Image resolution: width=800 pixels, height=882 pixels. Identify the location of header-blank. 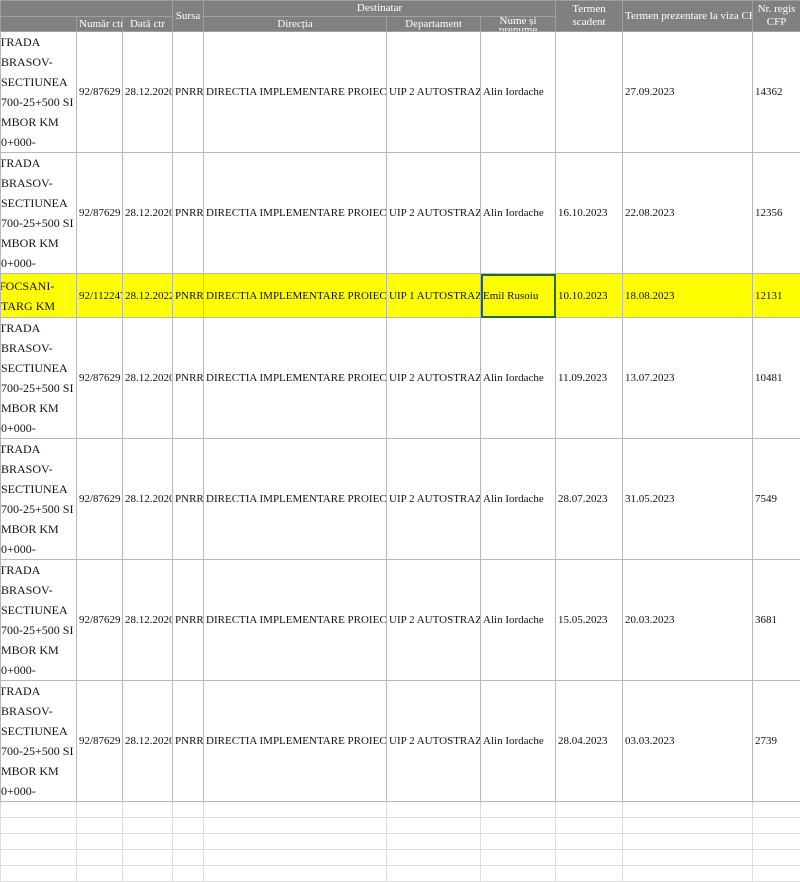
(87, 9).